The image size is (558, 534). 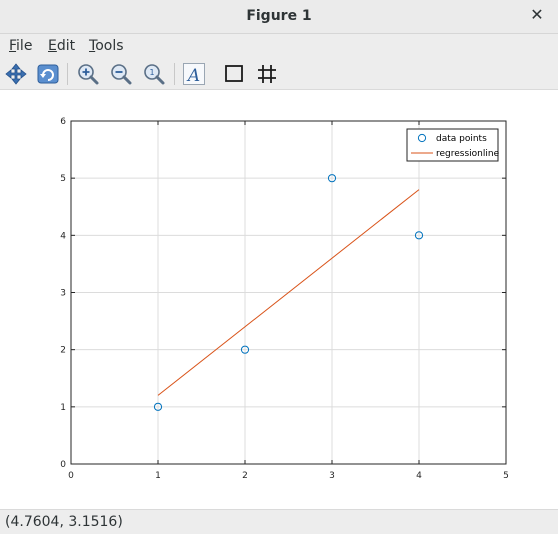 I want to click on x-tick-label: 4, so click(x=419, y=476).